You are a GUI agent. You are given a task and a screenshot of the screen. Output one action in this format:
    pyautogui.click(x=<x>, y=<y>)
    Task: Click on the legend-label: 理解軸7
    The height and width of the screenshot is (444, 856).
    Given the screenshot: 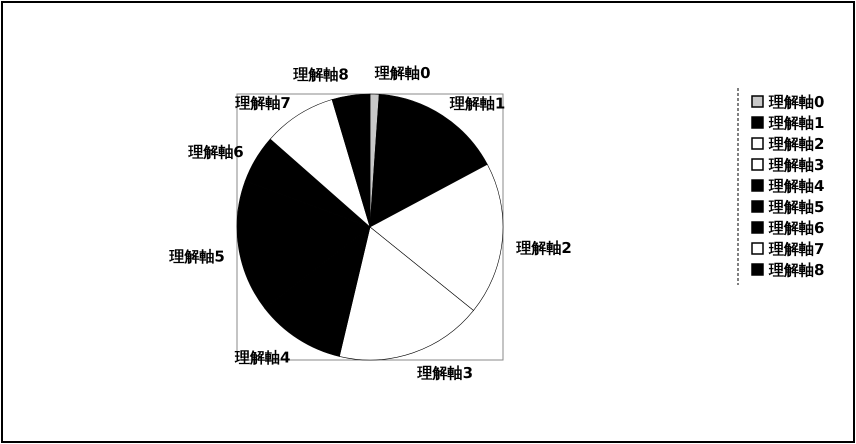 What is the action you would take?
    pyautogui.click(x=796, y=249)
    